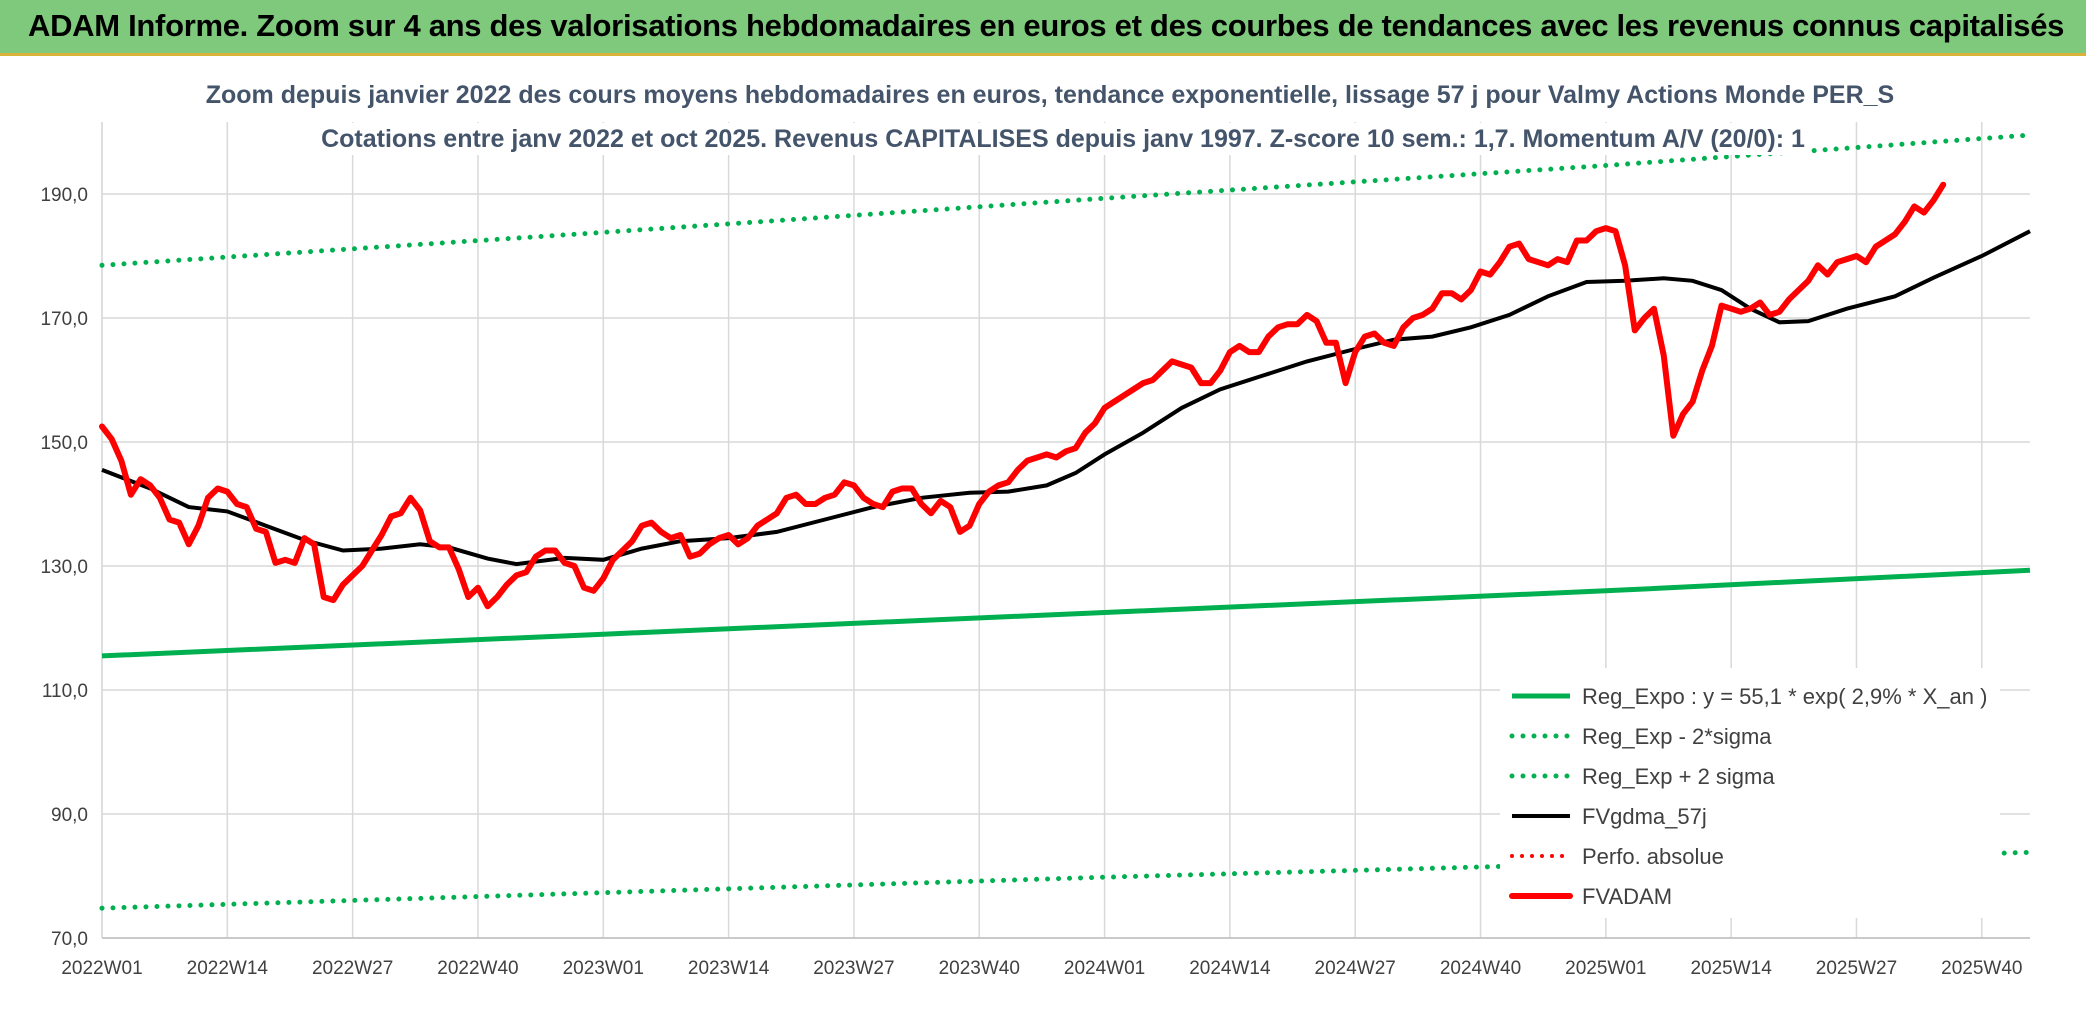  What do you see at coordinates (1066, 200) in the screenshot?
I see `series-line-reg_plus` at bounding box center [1066, 200].